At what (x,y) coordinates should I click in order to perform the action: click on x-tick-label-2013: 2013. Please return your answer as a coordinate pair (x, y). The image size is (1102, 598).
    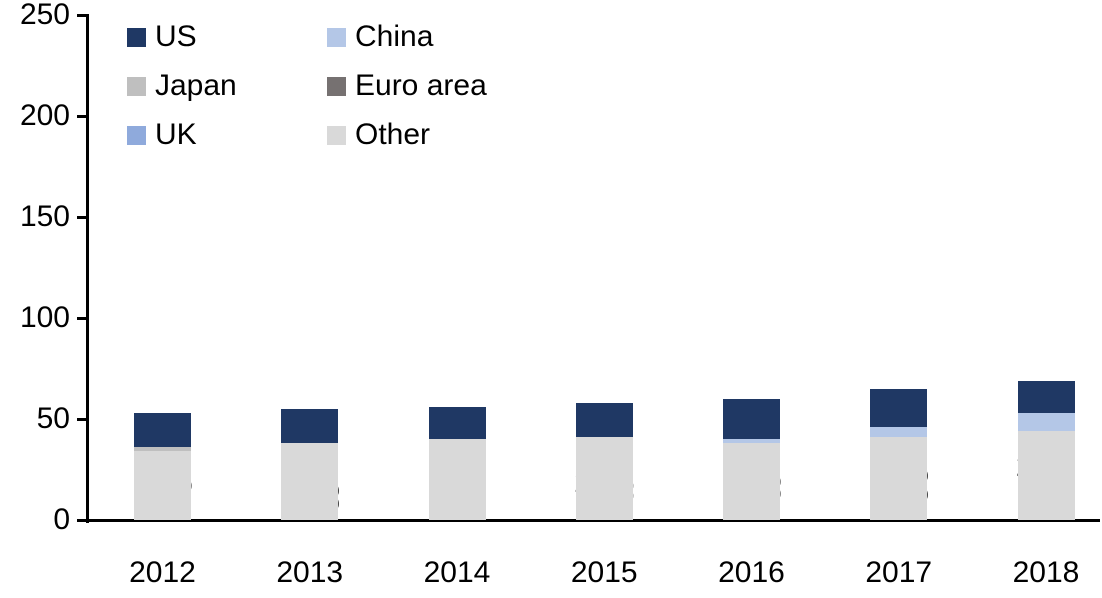
    Looking at the image, I should click on (310, 572).